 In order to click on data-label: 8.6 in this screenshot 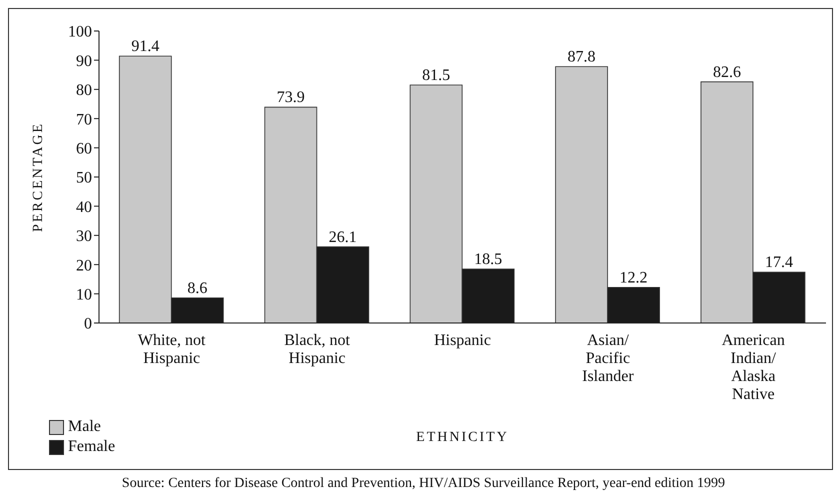, I will do `click(197, 288)`.